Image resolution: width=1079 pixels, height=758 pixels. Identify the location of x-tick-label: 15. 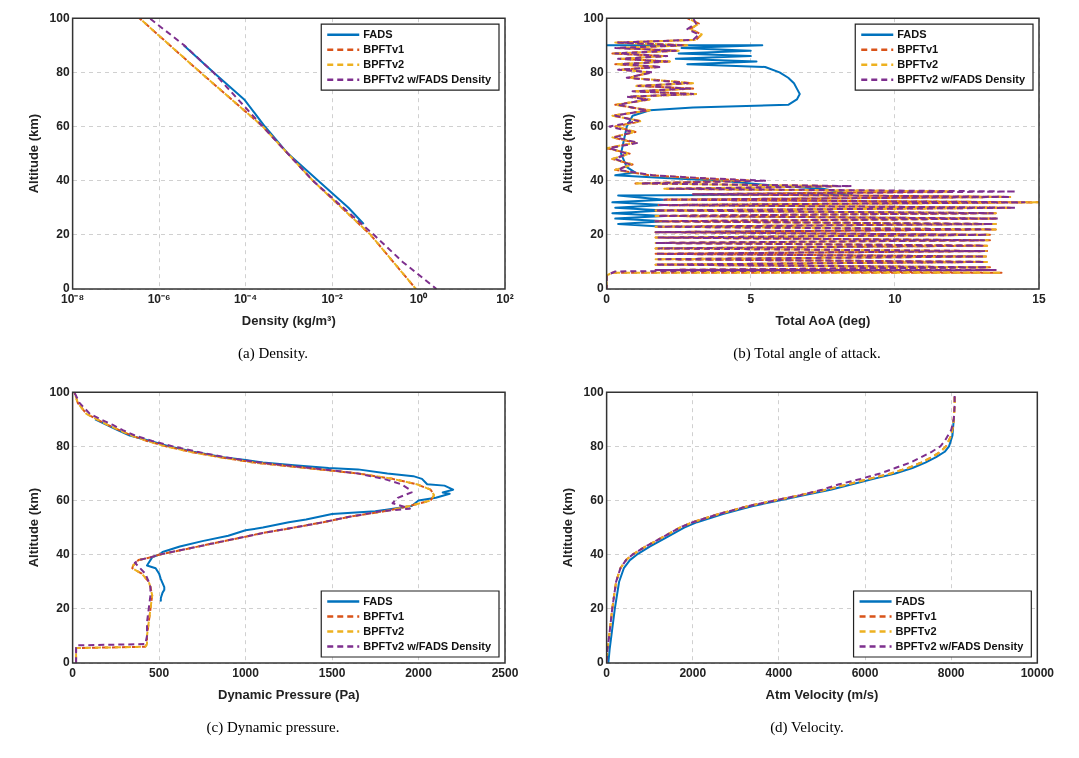
(1039, 298).